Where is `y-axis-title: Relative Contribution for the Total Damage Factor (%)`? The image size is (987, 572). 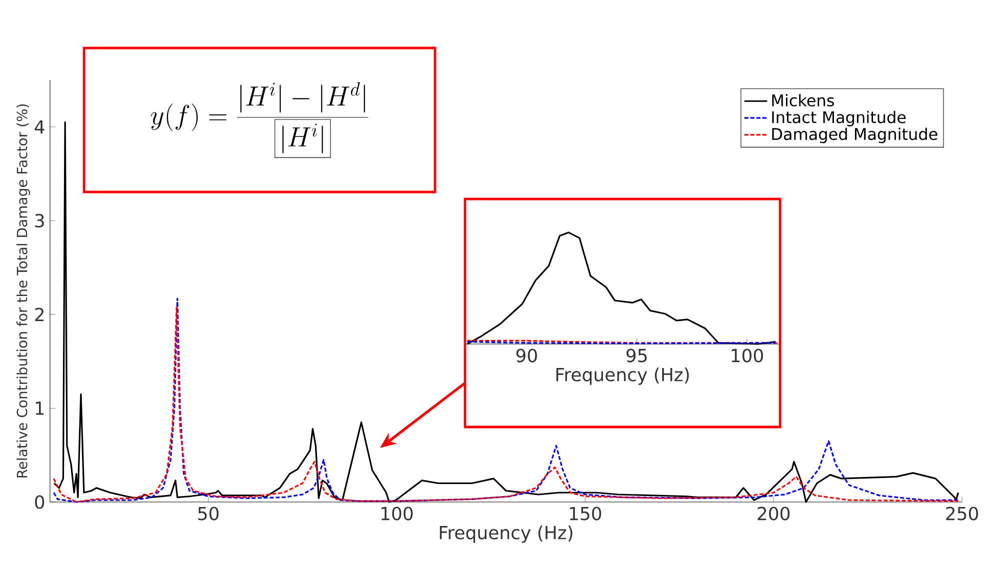
y-axis-title: Relative Contribution for the Total Damage Factor (%) is located at coordinates (23, 291).